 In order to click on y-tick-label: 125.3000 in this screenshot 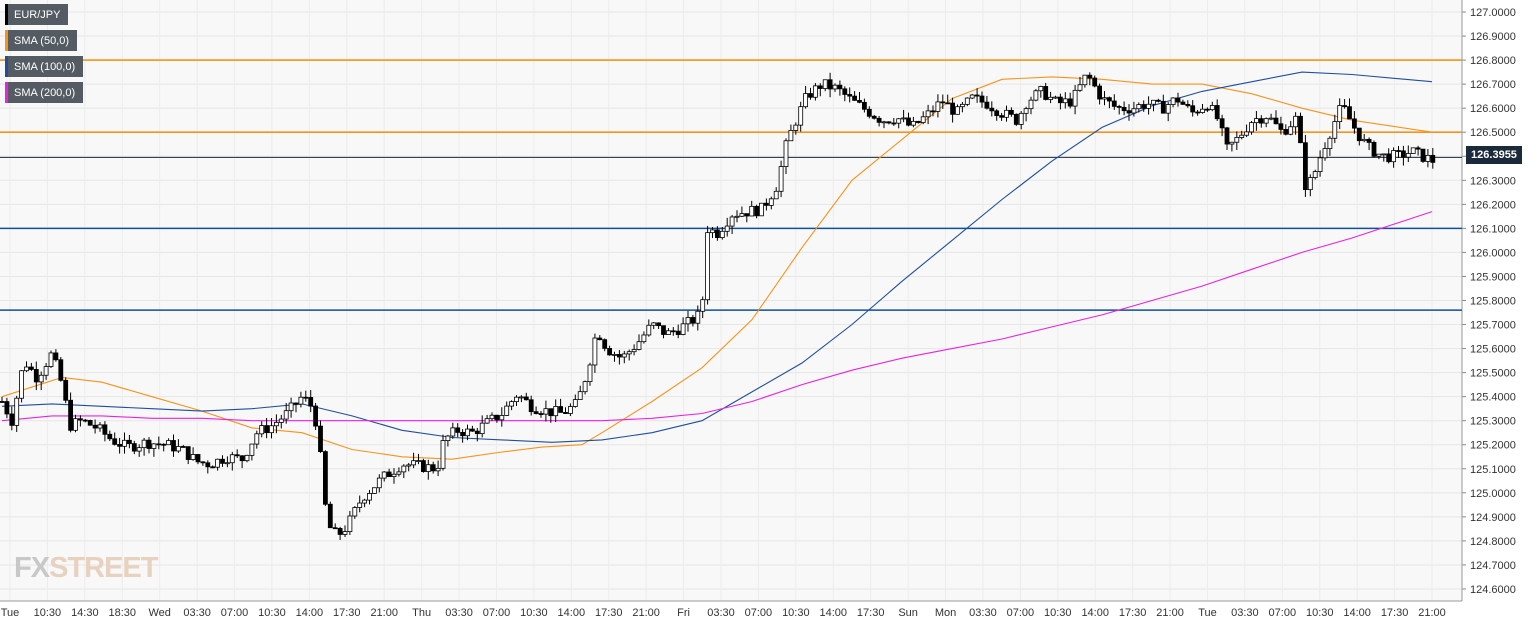, I will do `click(1493, 422)`.